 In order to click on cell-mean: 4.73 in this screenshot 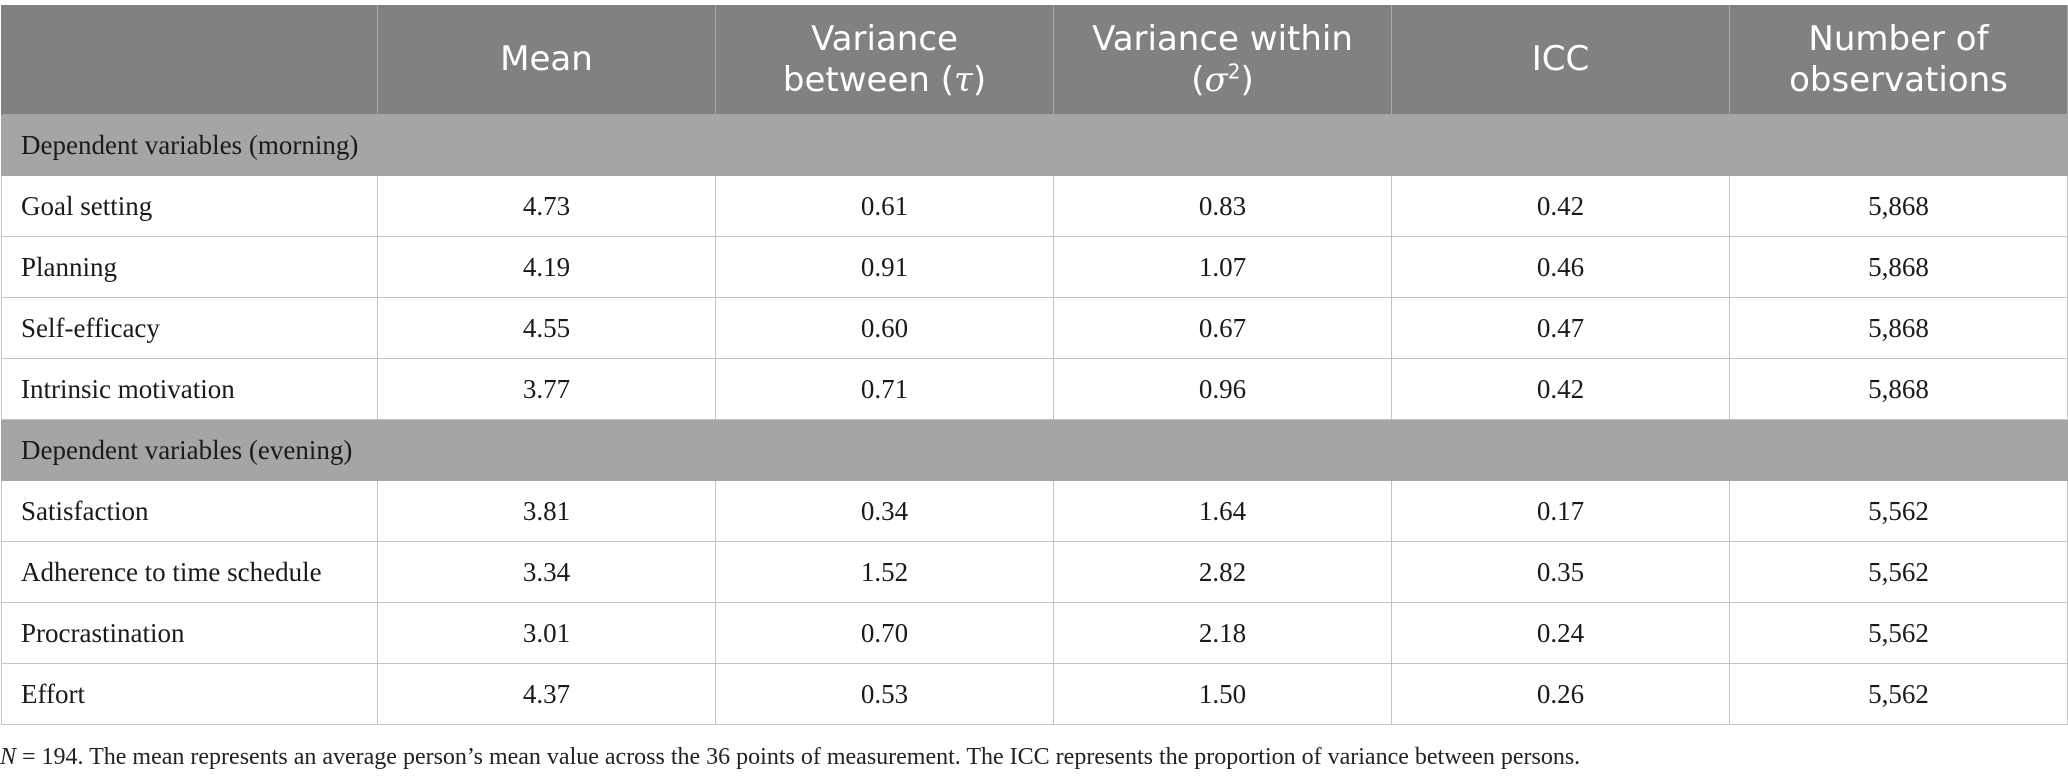, I will do `click(546, 206)`.